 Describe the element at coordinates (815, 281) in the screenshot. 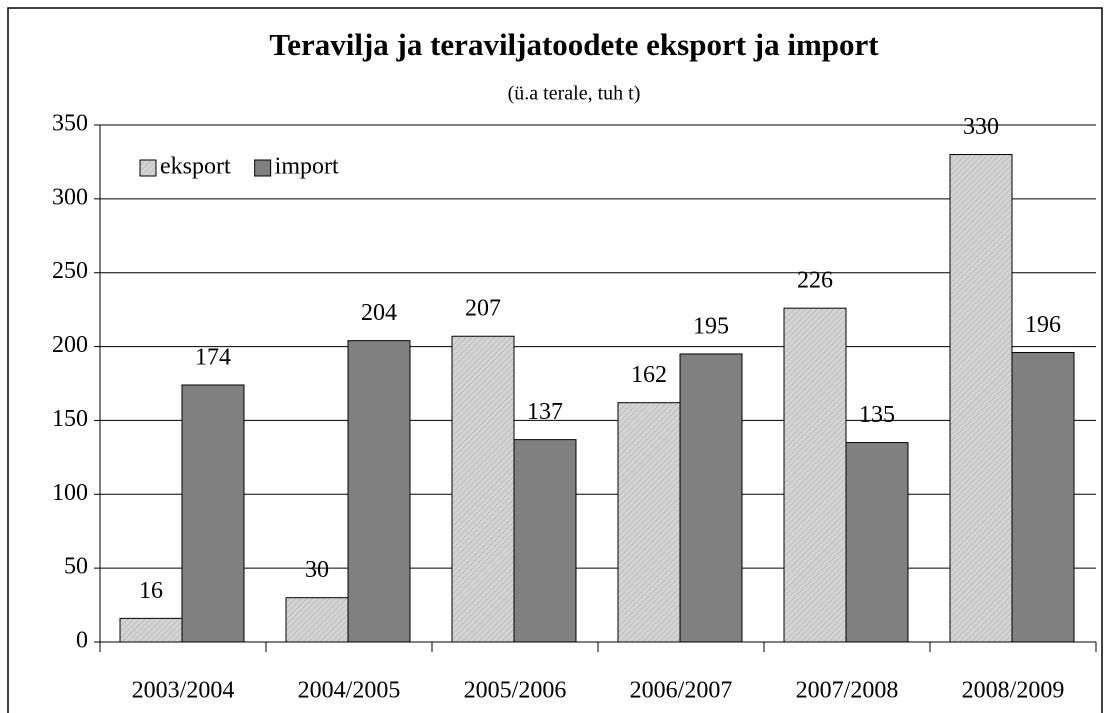

I see `data-label: 226` at that location.